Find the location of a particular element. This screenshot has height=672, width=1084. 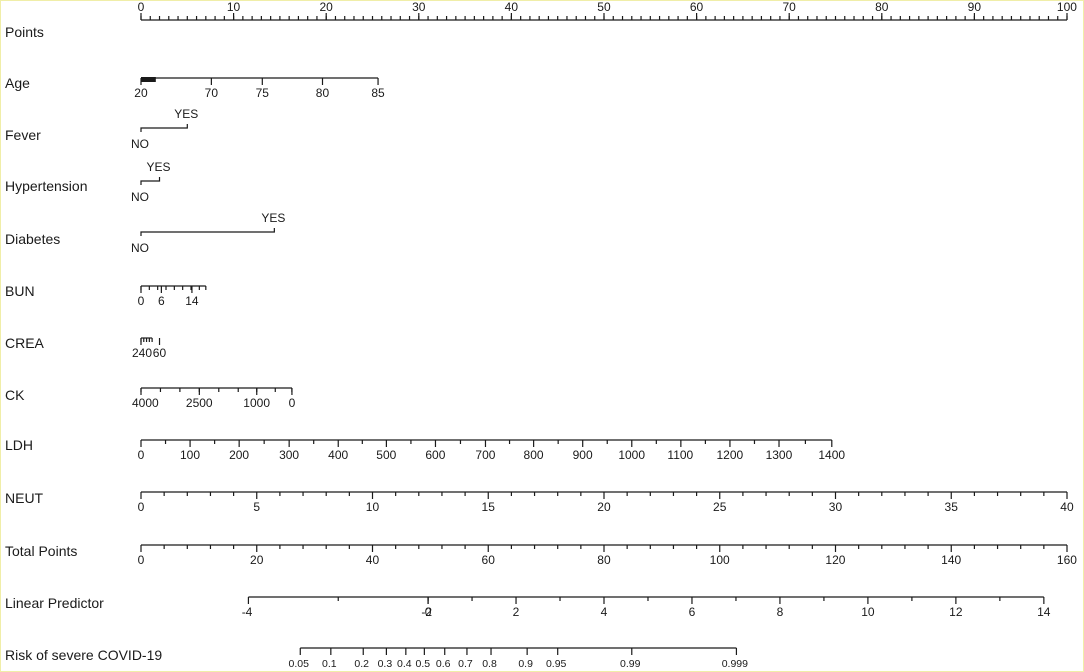

risk-of-severe-covid-19-tick-label: 0.5 is located at coordinates (423, 664).